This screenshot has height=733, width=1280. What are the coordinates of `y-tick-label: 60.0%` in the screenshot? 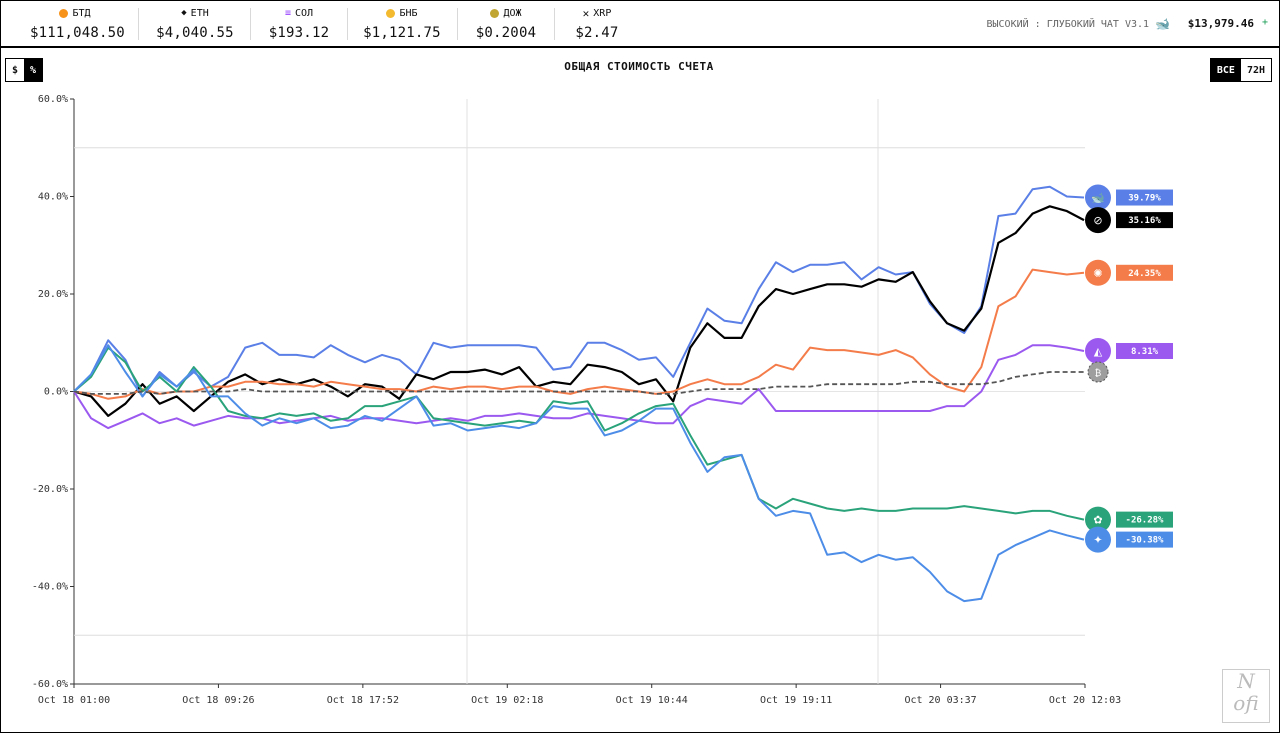 It's located at (53, 99).